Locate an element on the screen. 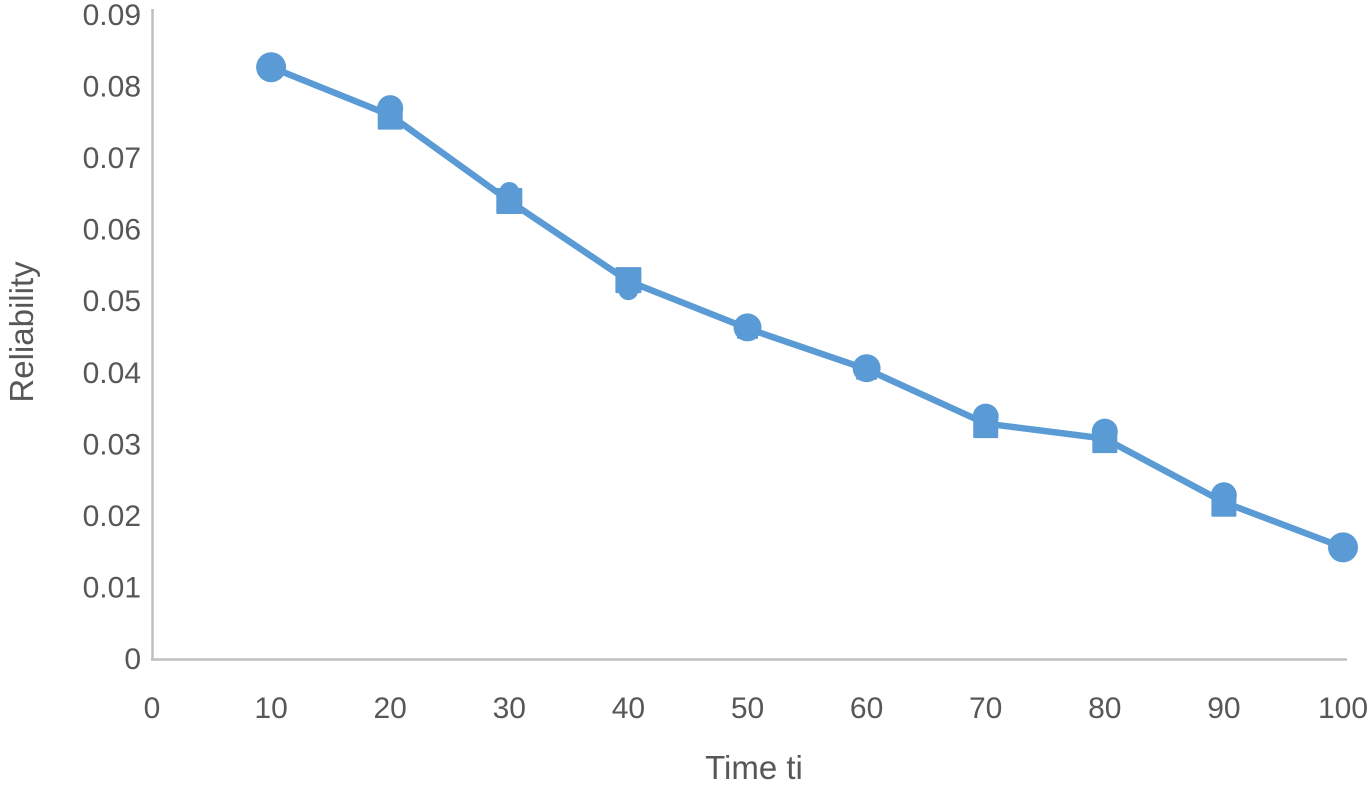 This screenshot has width=1372, height=786. x-tick-label: 10 is located at coordinates (270, 708).